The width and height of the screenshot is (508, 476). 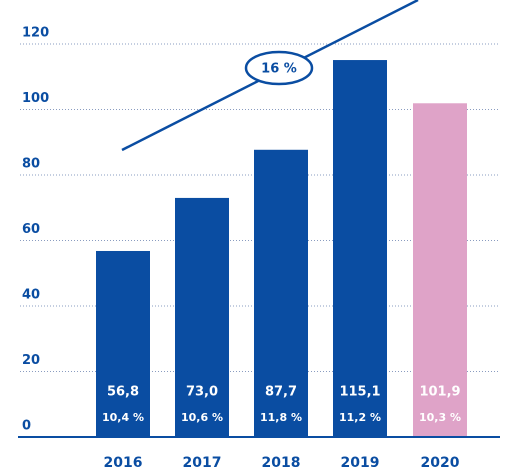 What do you see at coordinates (202, 417) in the screenshot?
I see `percent-label: 10,6 %` at bounding box center [202, 417].